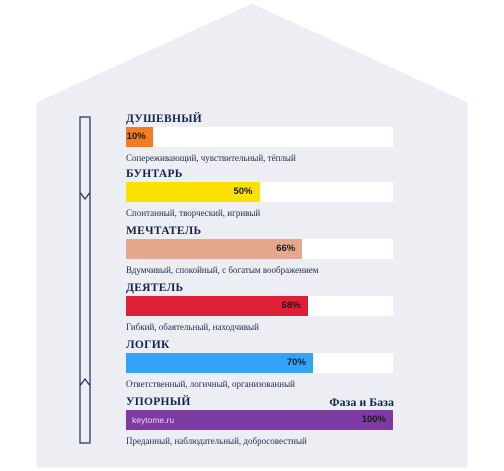 The width and height of the screenshot is (504, 471). What do you see at coordinates (155, 288) in the screenshot?
I see `trait-title: ДЕЯТЕЛЬ` at bounding box center [155, 288].